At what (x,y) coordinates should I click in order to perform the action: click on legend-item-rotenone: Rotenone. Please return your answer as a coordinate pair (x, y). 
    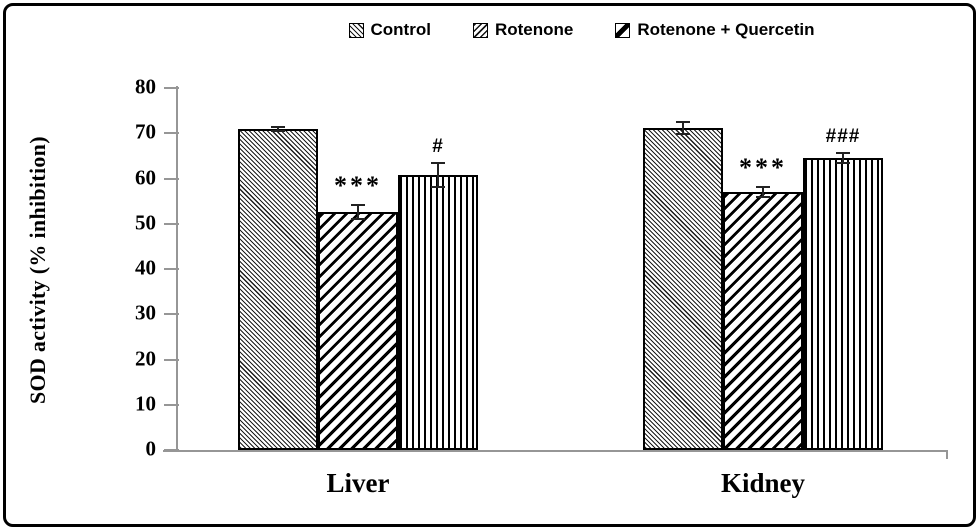
    Looking at the image, I should click on (523, 30).